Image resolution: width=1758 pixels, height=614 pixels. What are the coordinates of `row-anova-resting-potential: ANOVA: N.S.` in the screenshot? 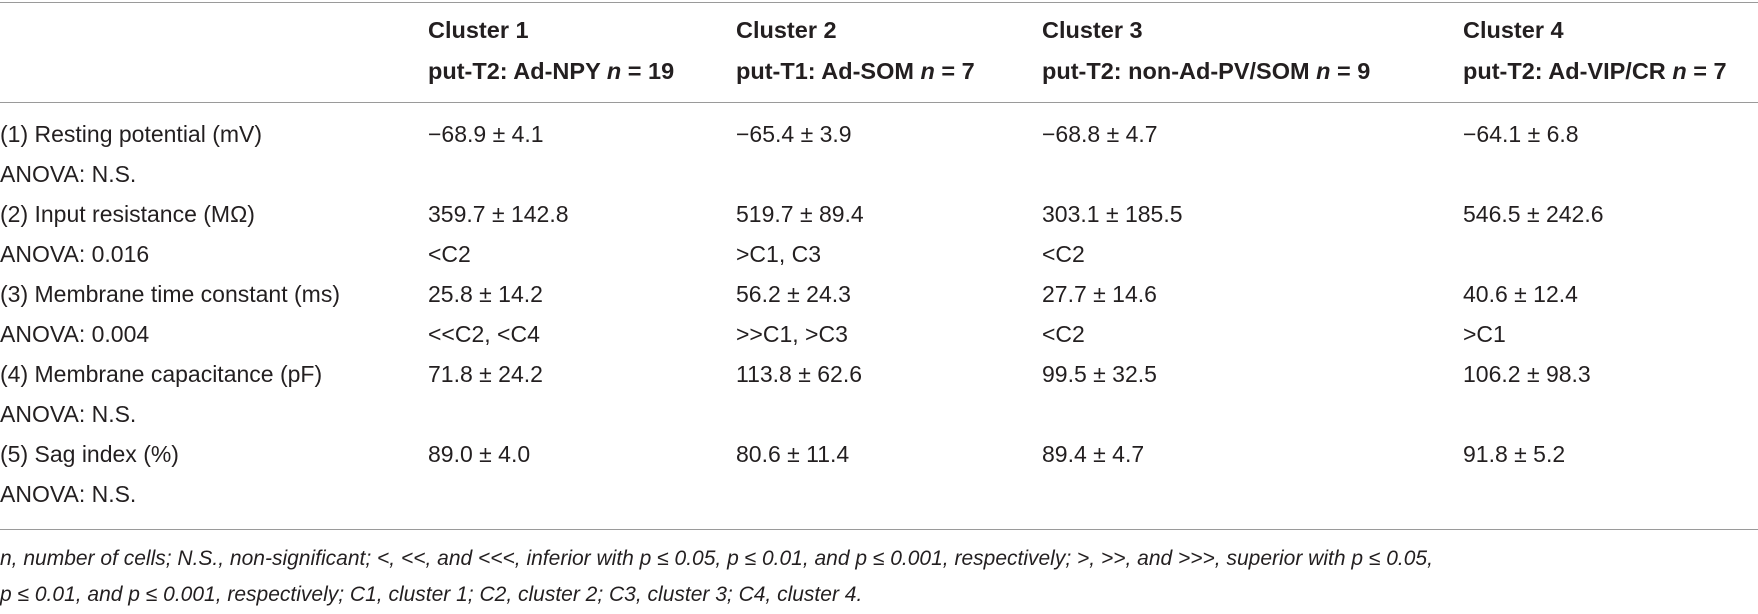 It's located at (68, 174).